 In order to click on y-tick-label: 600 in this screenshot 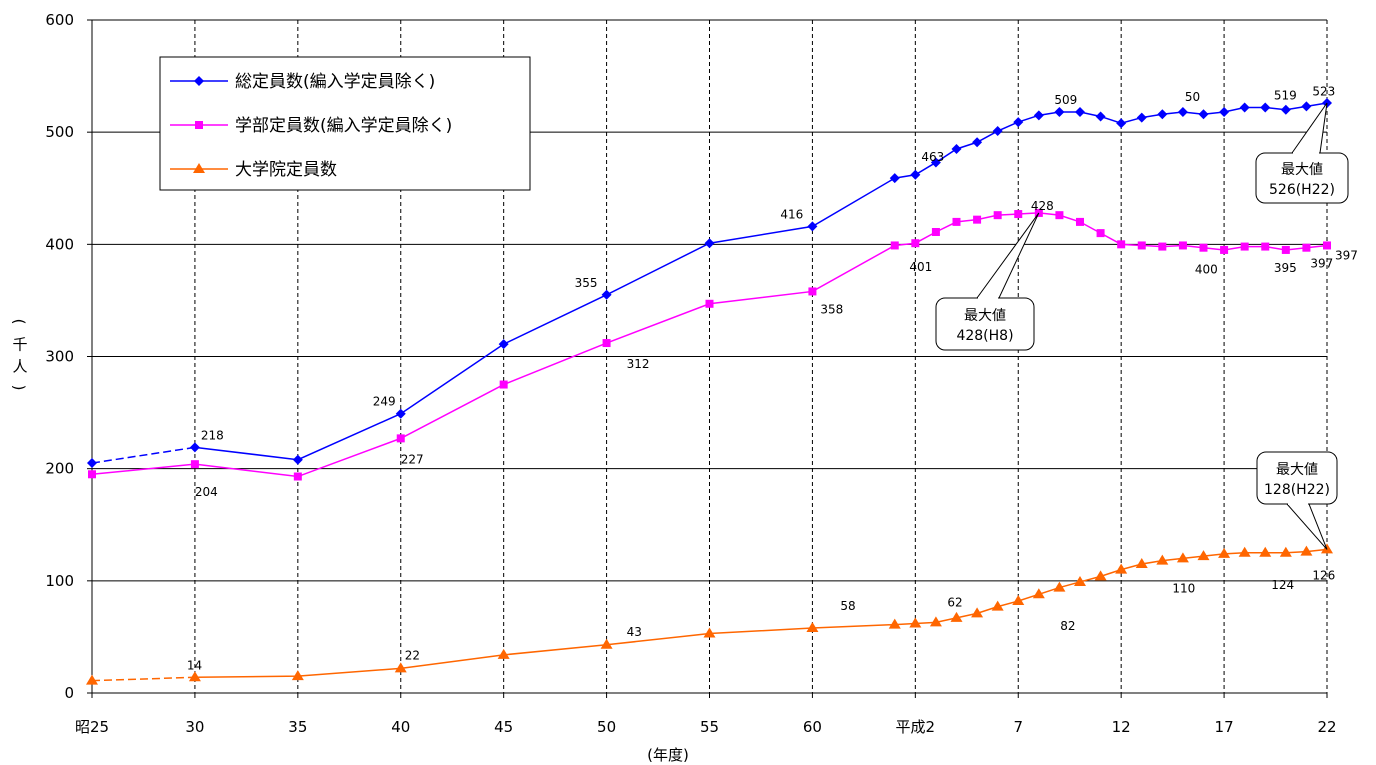, I will do `click(59, 20)`.